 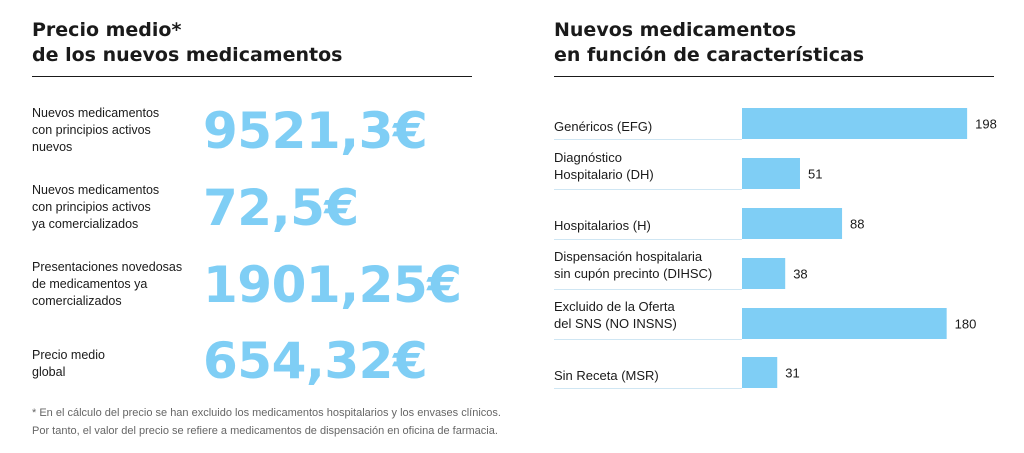 I want to click on bar-value-label: 198, so click(x=986, y=124).